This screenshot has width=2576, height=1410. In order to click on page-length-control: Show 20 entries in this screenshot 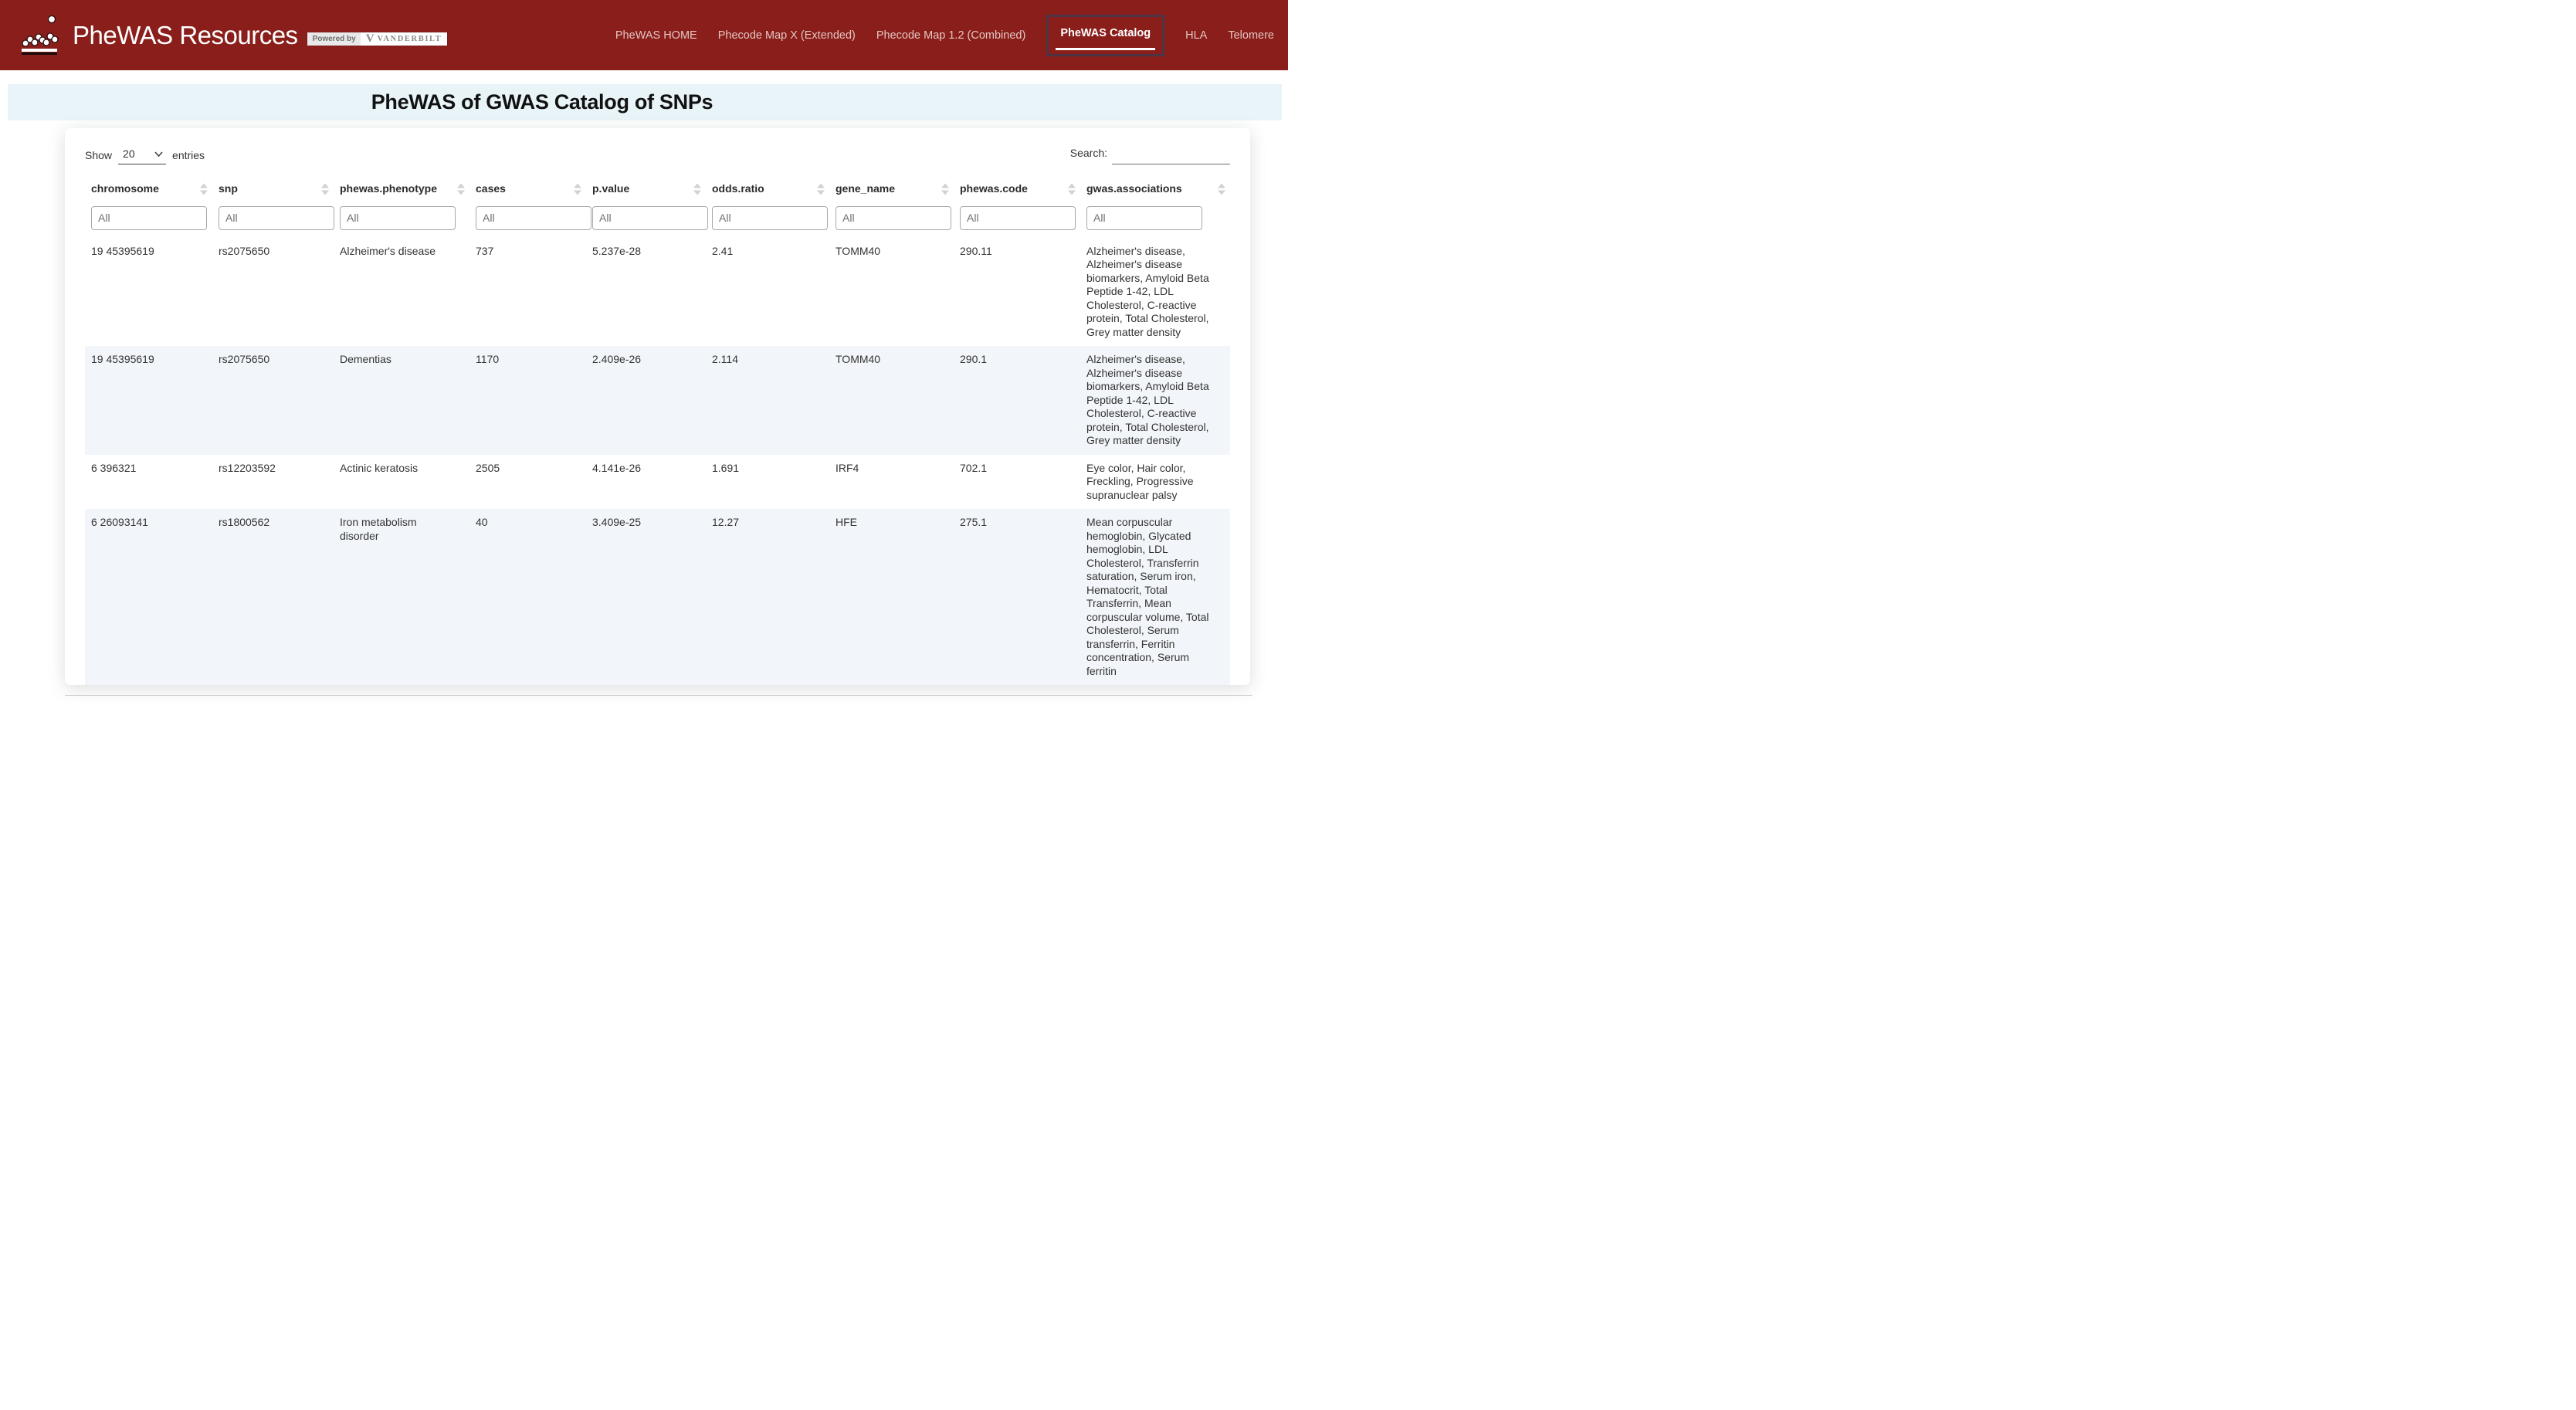, I will do `click(145, 154)`.